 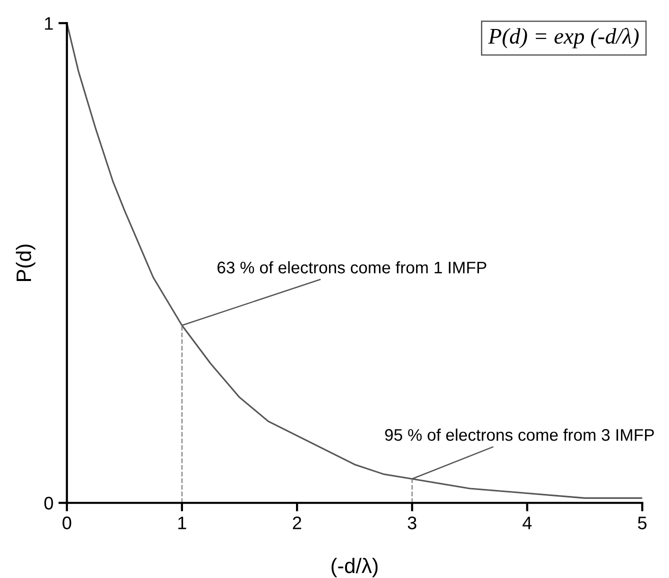 What do you see at coordinates (352, 267) in the screenshot?
I see `annotation: 63 % of electrons come from 1 IMFP` at bounding box center [352, 267].